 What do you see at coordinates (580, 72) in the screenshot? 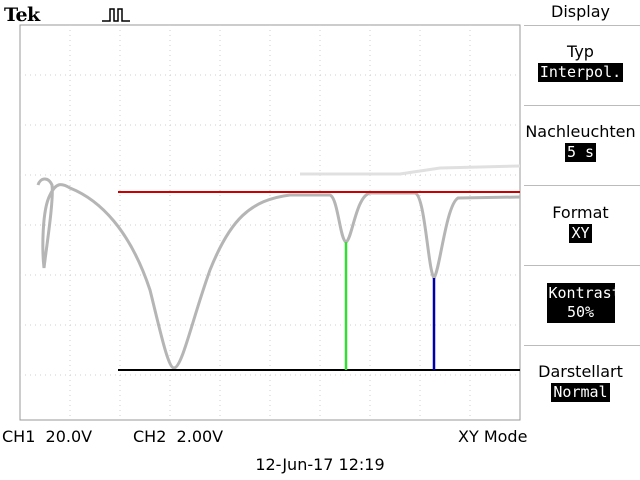
I see `menu-item-value: Interpol.` at bounding box center [580, 72].